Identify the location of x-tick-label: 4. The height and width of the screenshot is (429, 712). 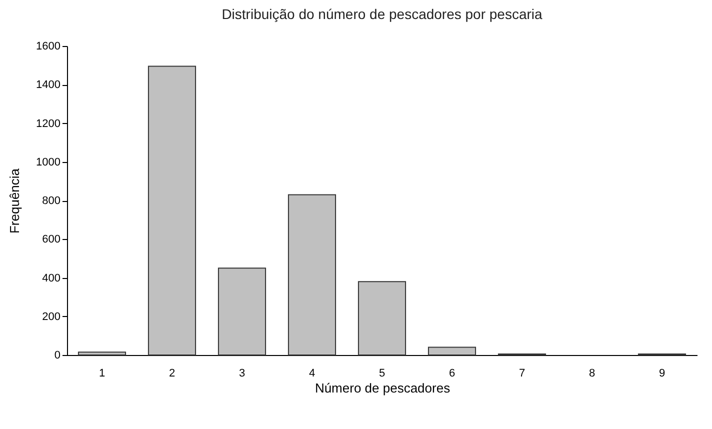
(312, 374).